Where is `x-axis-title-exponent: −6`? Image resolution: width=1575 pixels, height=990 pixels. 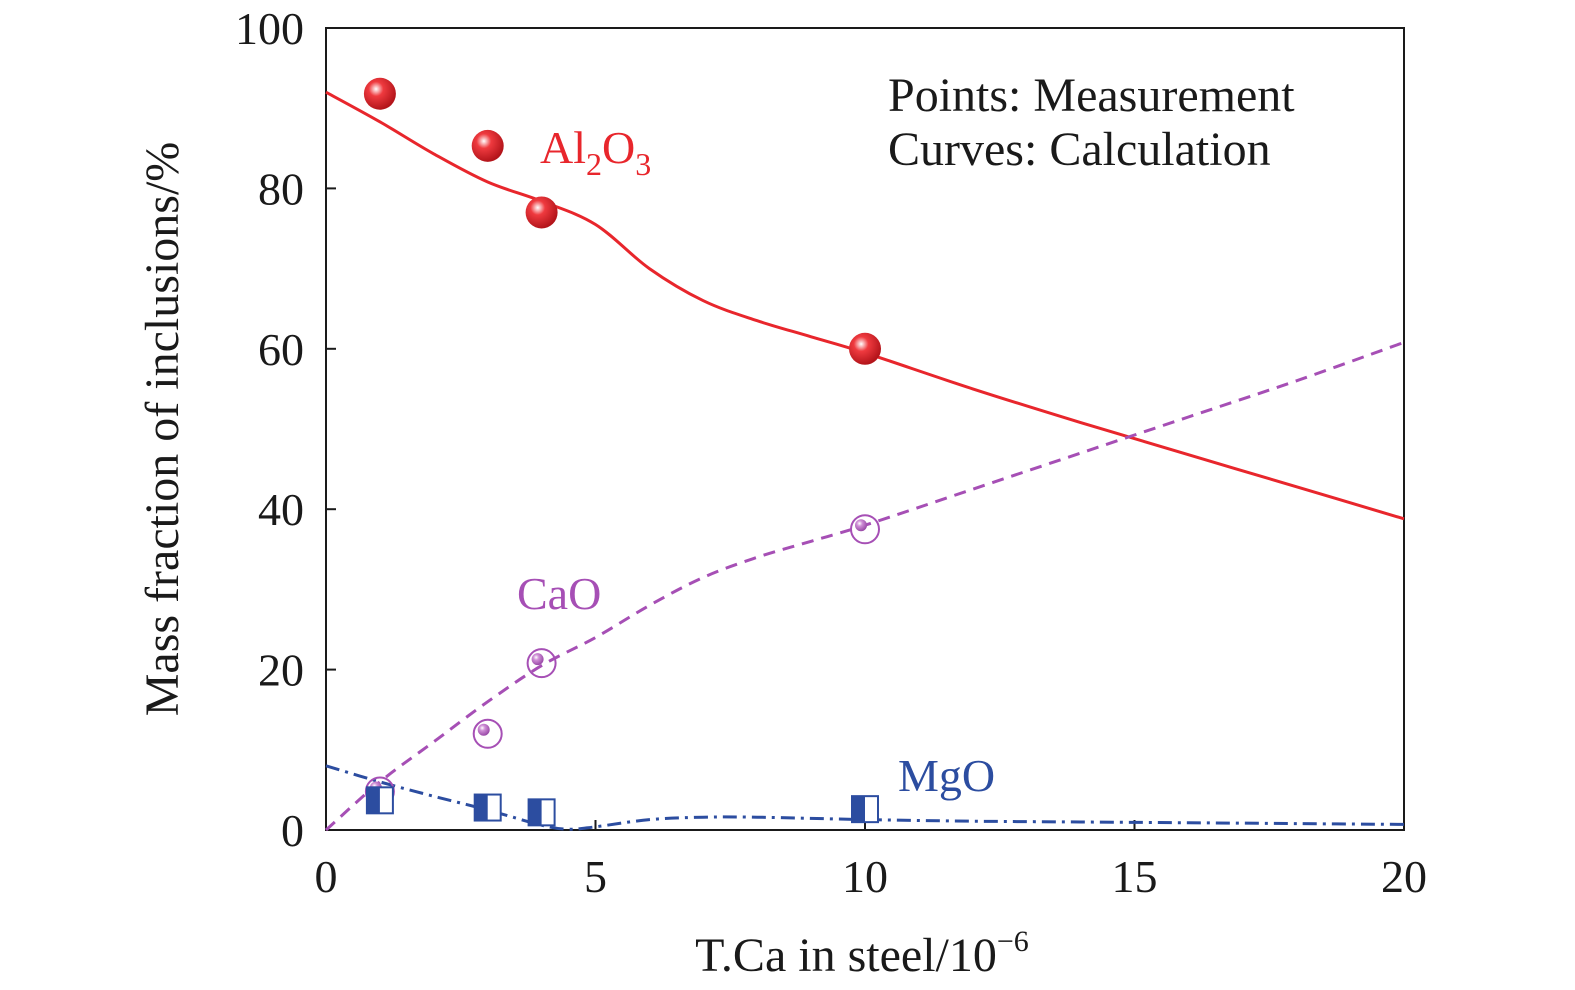
x-axis-title-exponent: −6 is located at coordinates (1013, 941).